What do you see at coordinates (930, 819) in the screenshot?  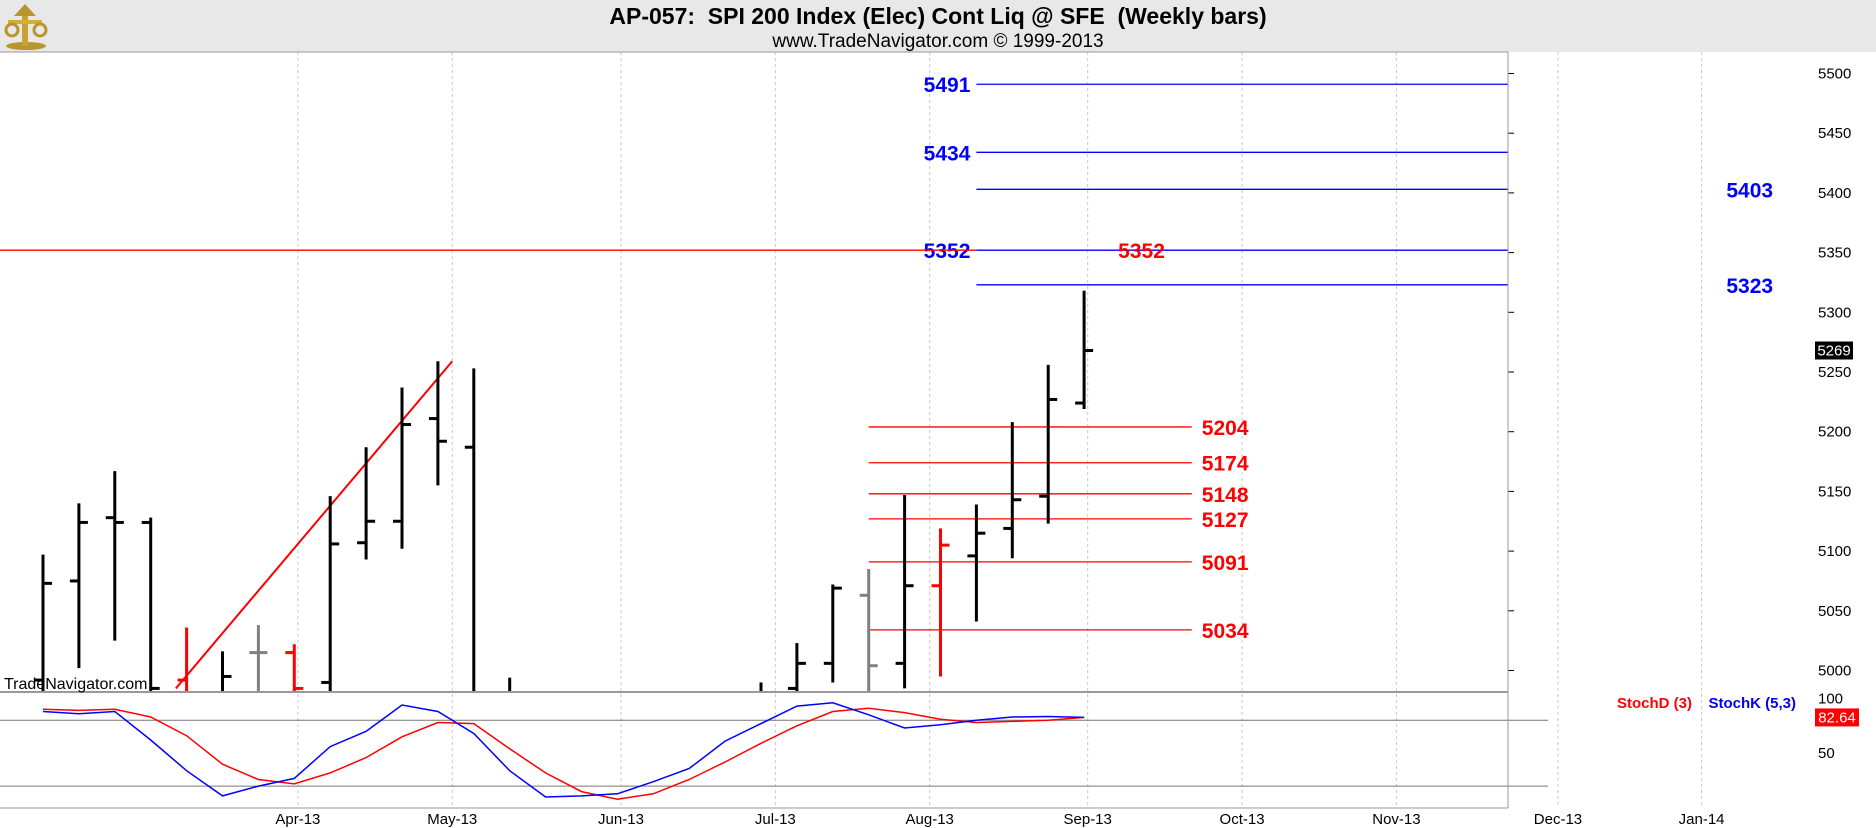 I see `x-tick-label: Aug-13` at bounding box center [930, 819].